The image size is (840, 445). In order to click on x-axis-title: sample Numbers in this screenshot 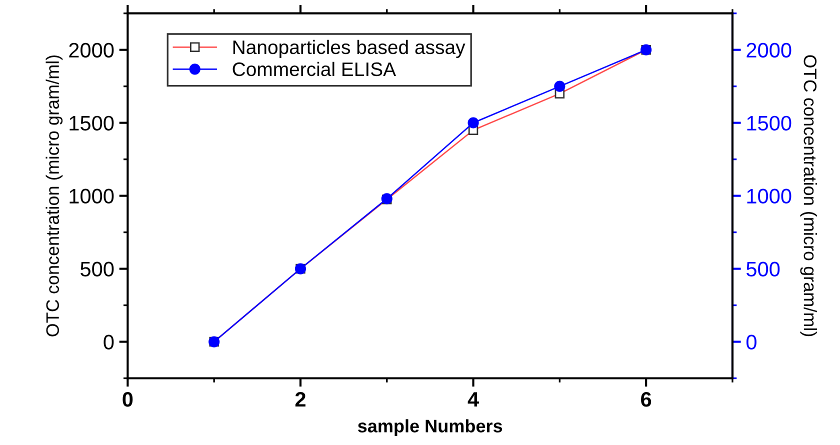, I will do `click(430, 427)`.